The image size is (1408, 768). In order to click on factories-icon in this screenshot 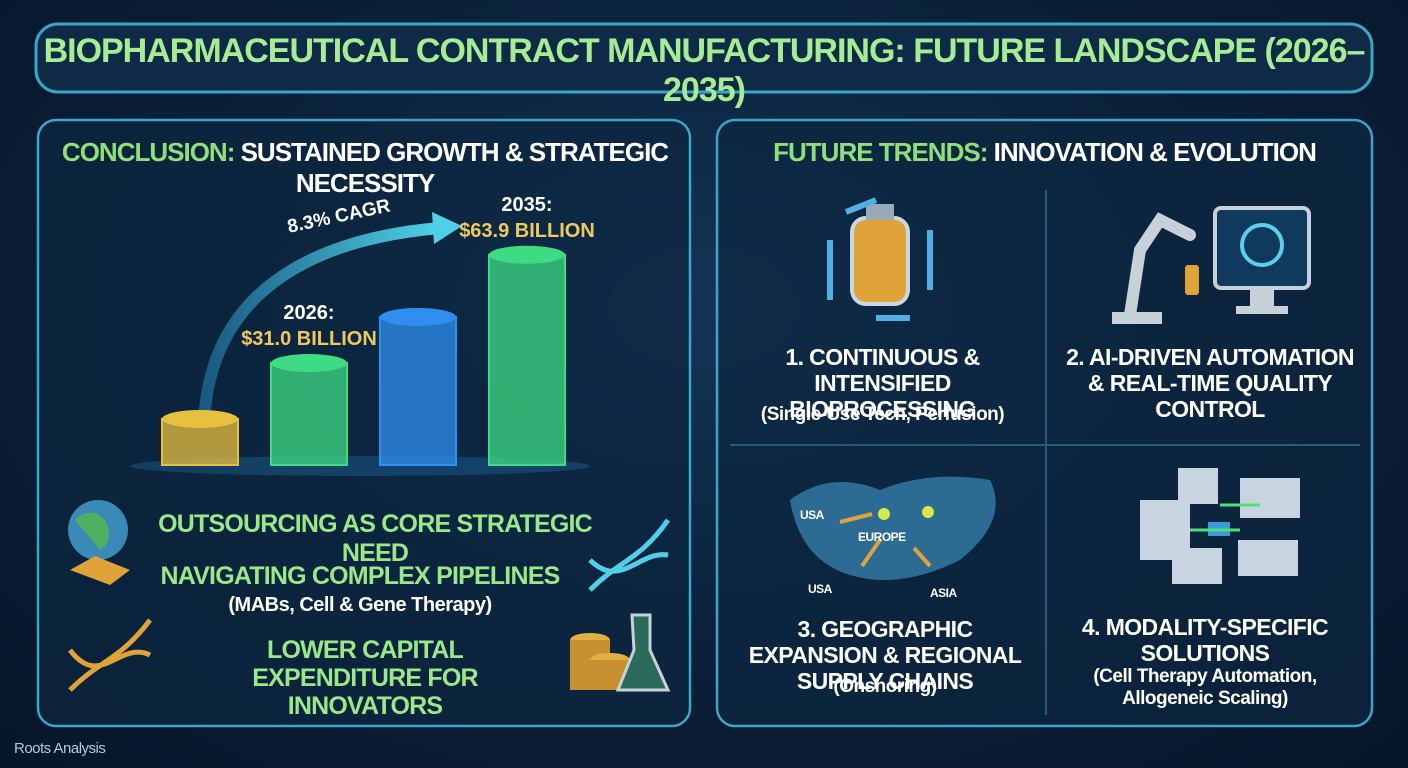, I will do `click(1220, 526)`.